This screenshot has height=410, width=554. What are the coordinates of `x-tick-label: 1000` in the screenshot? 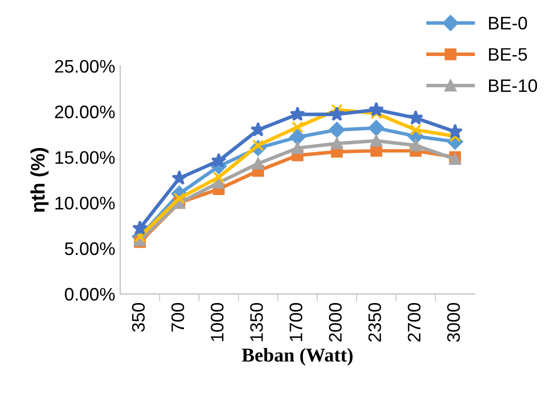 It's located at (217, 322).